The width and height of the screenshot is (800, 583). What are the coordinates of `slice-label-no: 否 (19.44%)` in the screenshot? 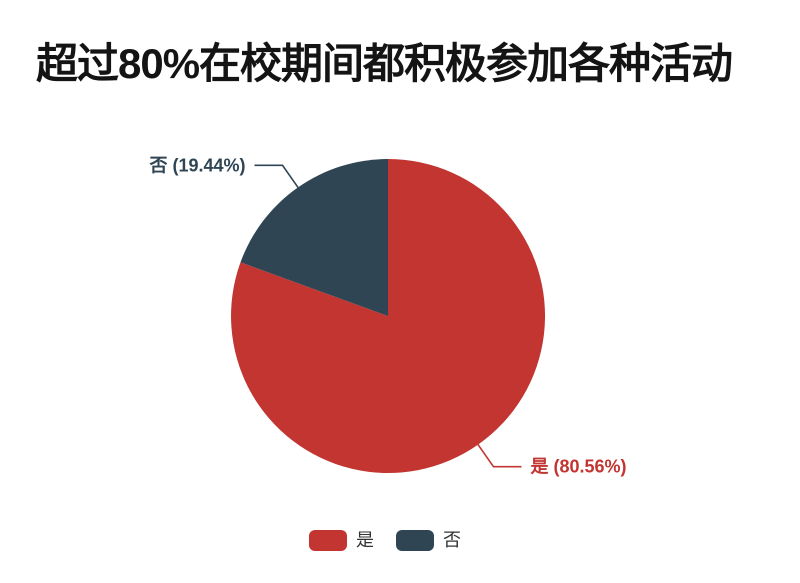 It's located at (196, 165).